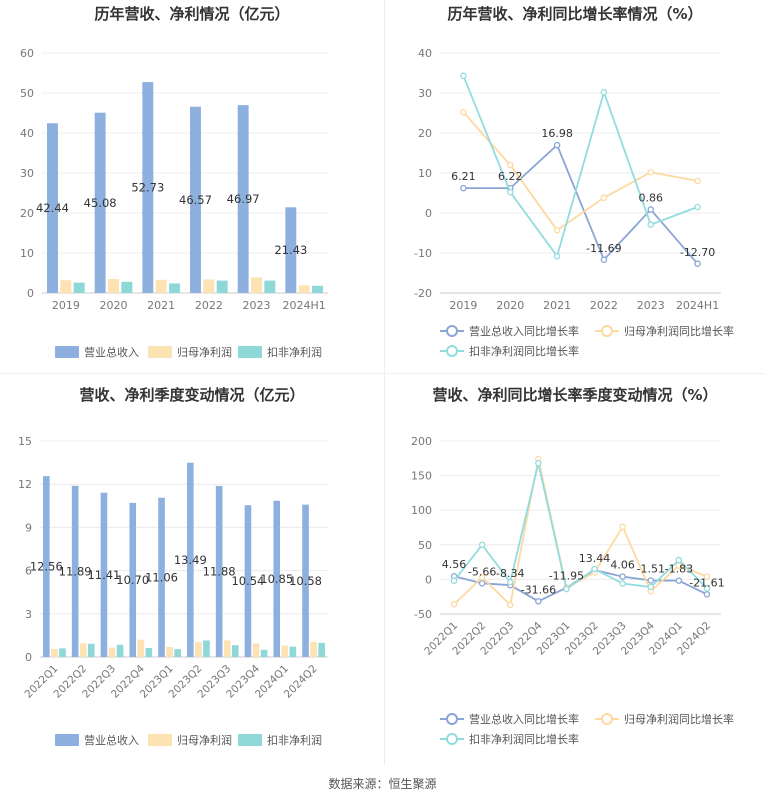  I want to click on y-tick-label: 9, so click(28, 527).